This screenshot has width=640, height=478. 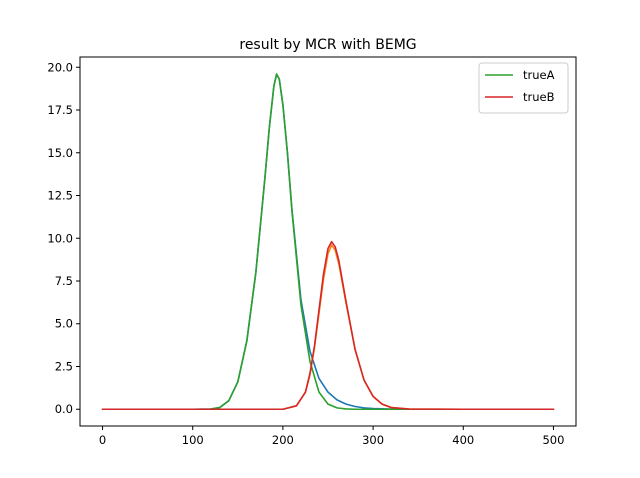 What do you see at coordinates (64, 409) in the screenshot?
I see `y-tick-label: 0.0` at bounding box center [64, 409].